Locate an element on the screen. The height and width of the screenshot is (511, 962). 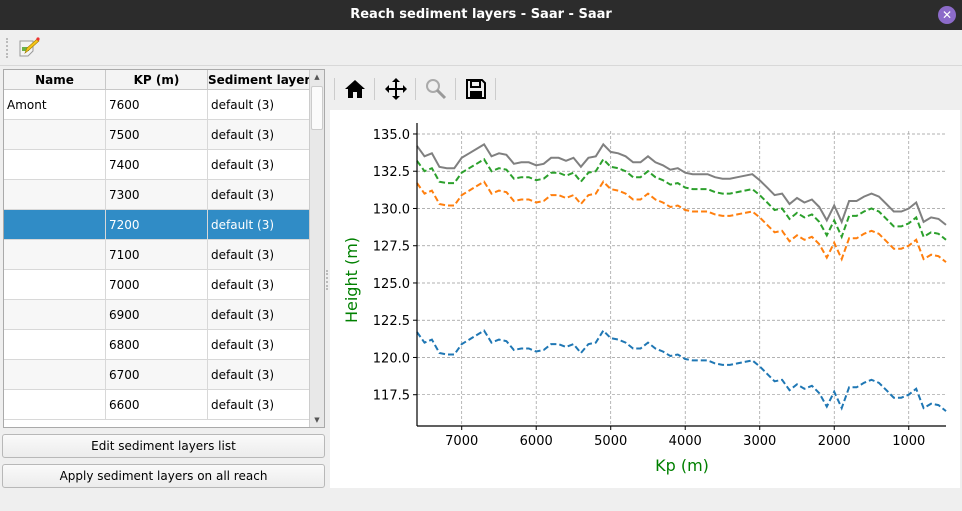
edit-note-icon is located at coordinates (29, 48).